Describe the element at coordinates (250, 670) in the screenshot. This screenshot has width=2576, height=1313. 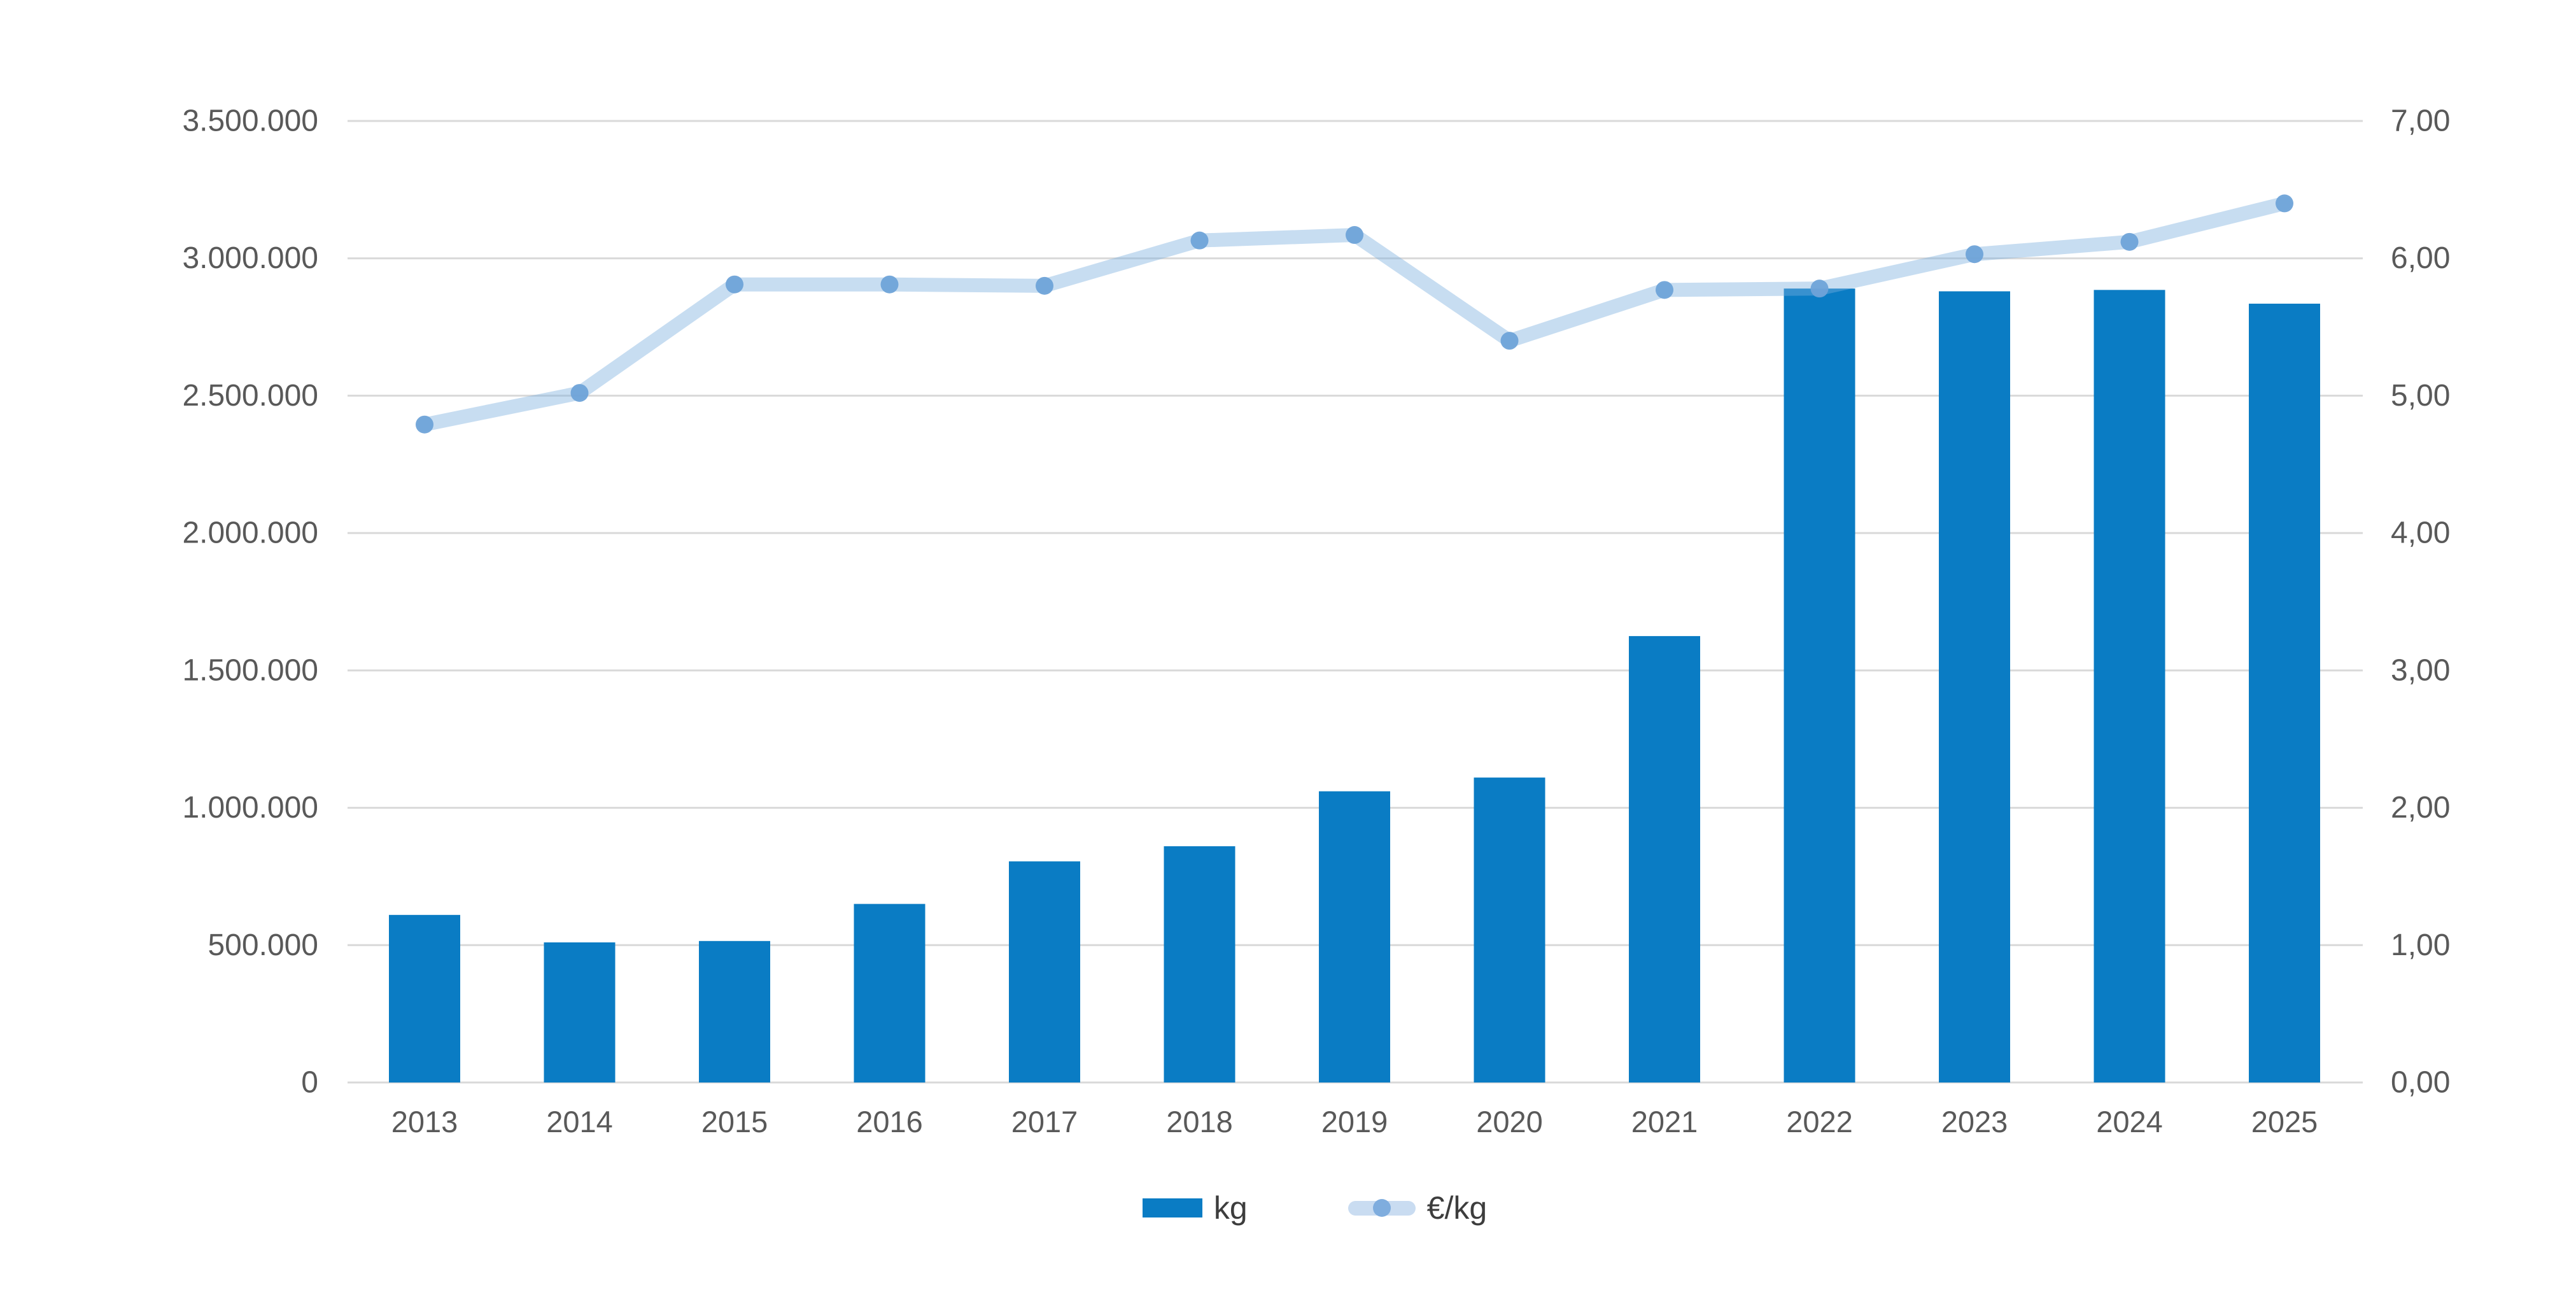
I see `y-axis-left-tick-label: 1.500.000` at that location.